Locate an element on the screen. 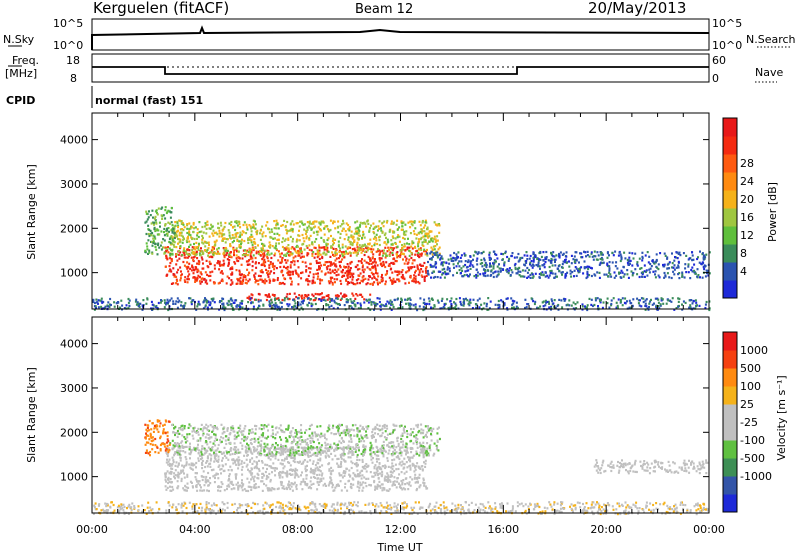 This screenshot has width=800, height=554. nsearch-tick-top: 10^5 is located at coordinates (727, 23).